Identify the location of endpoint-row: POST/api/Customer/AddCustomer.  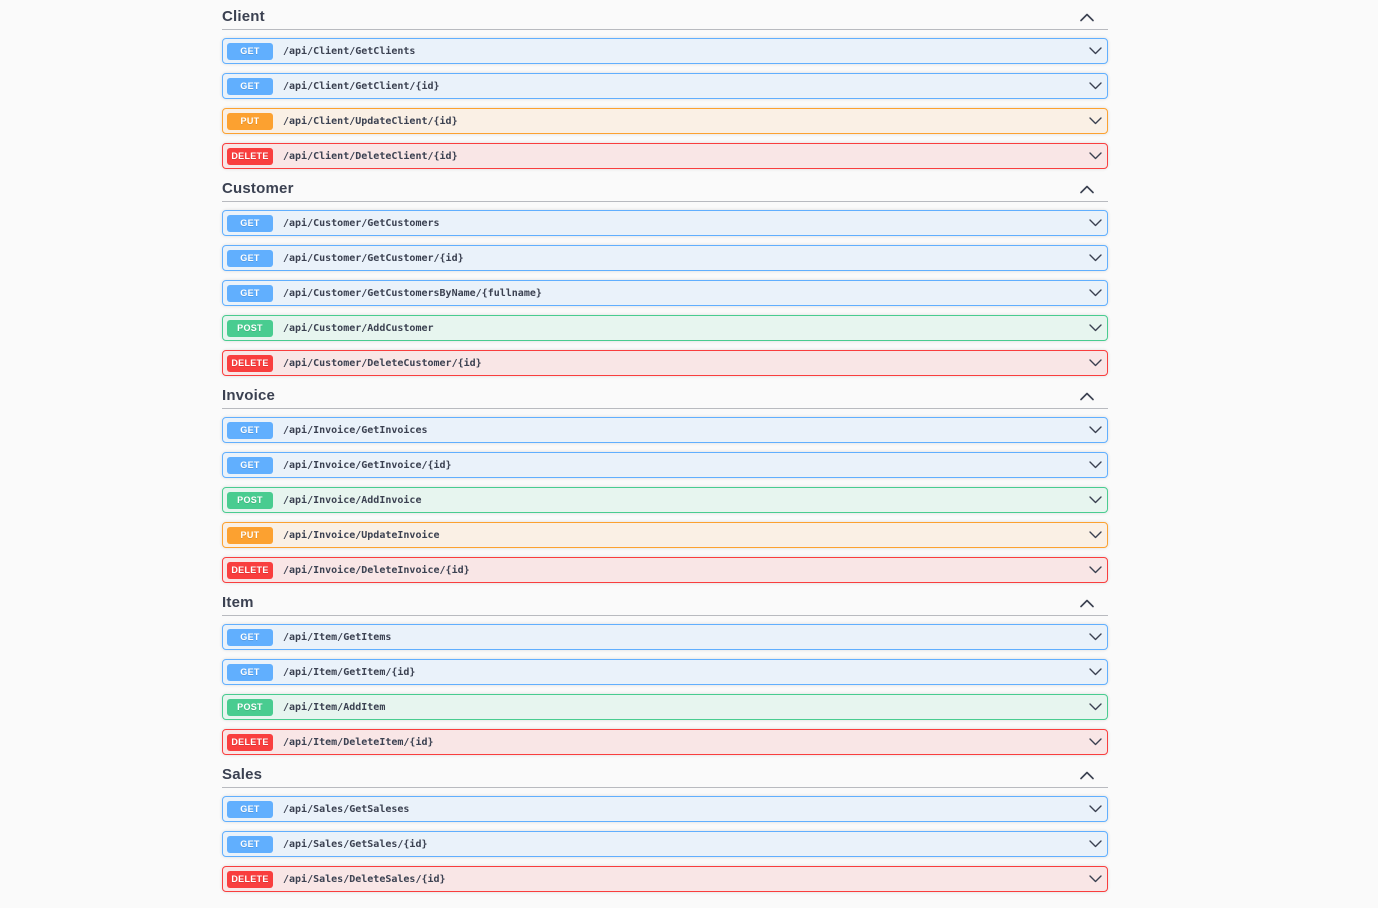
(665, 328).